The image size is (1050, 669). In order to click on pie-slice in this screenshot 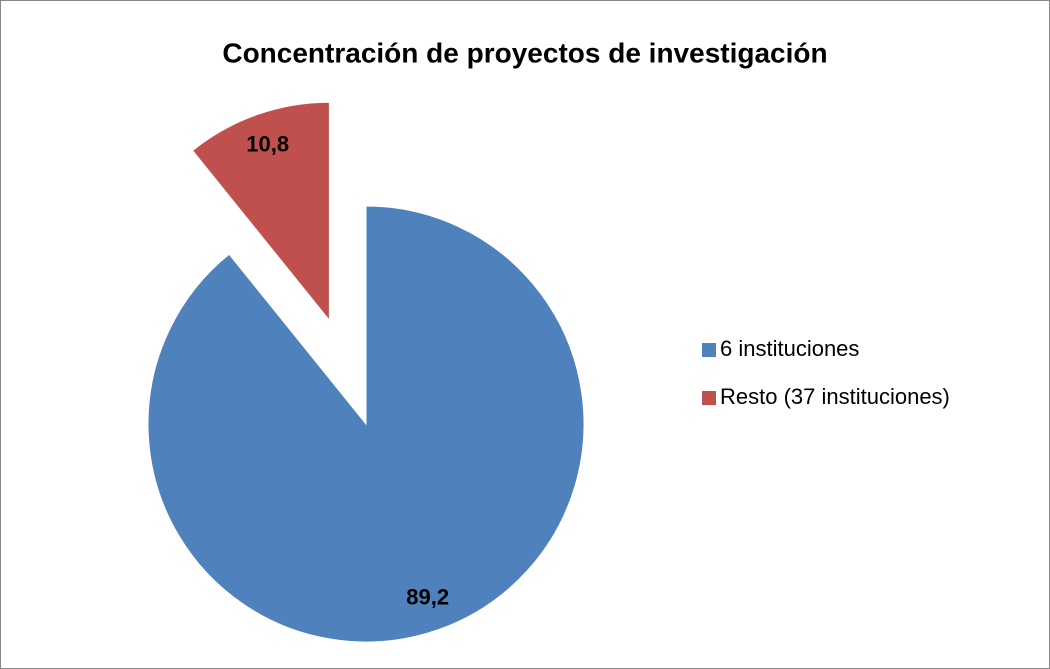, I will do `click(260, 211)`.